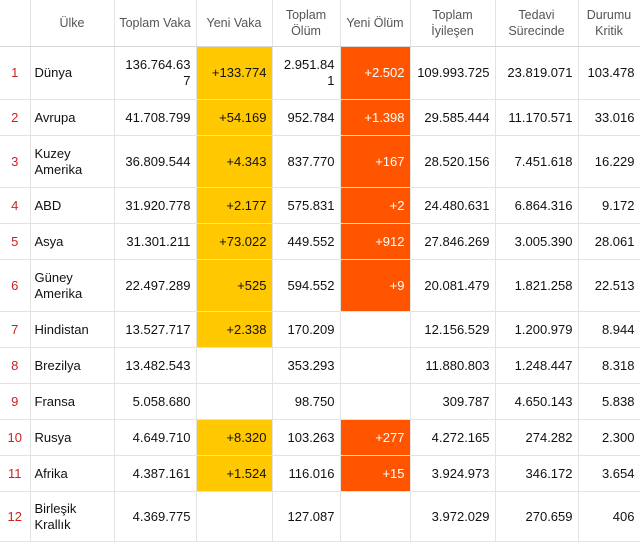  What do you see at coordinates (15, 23) in the screenshot?
I see `header-index` at bounding box center [15, 23].